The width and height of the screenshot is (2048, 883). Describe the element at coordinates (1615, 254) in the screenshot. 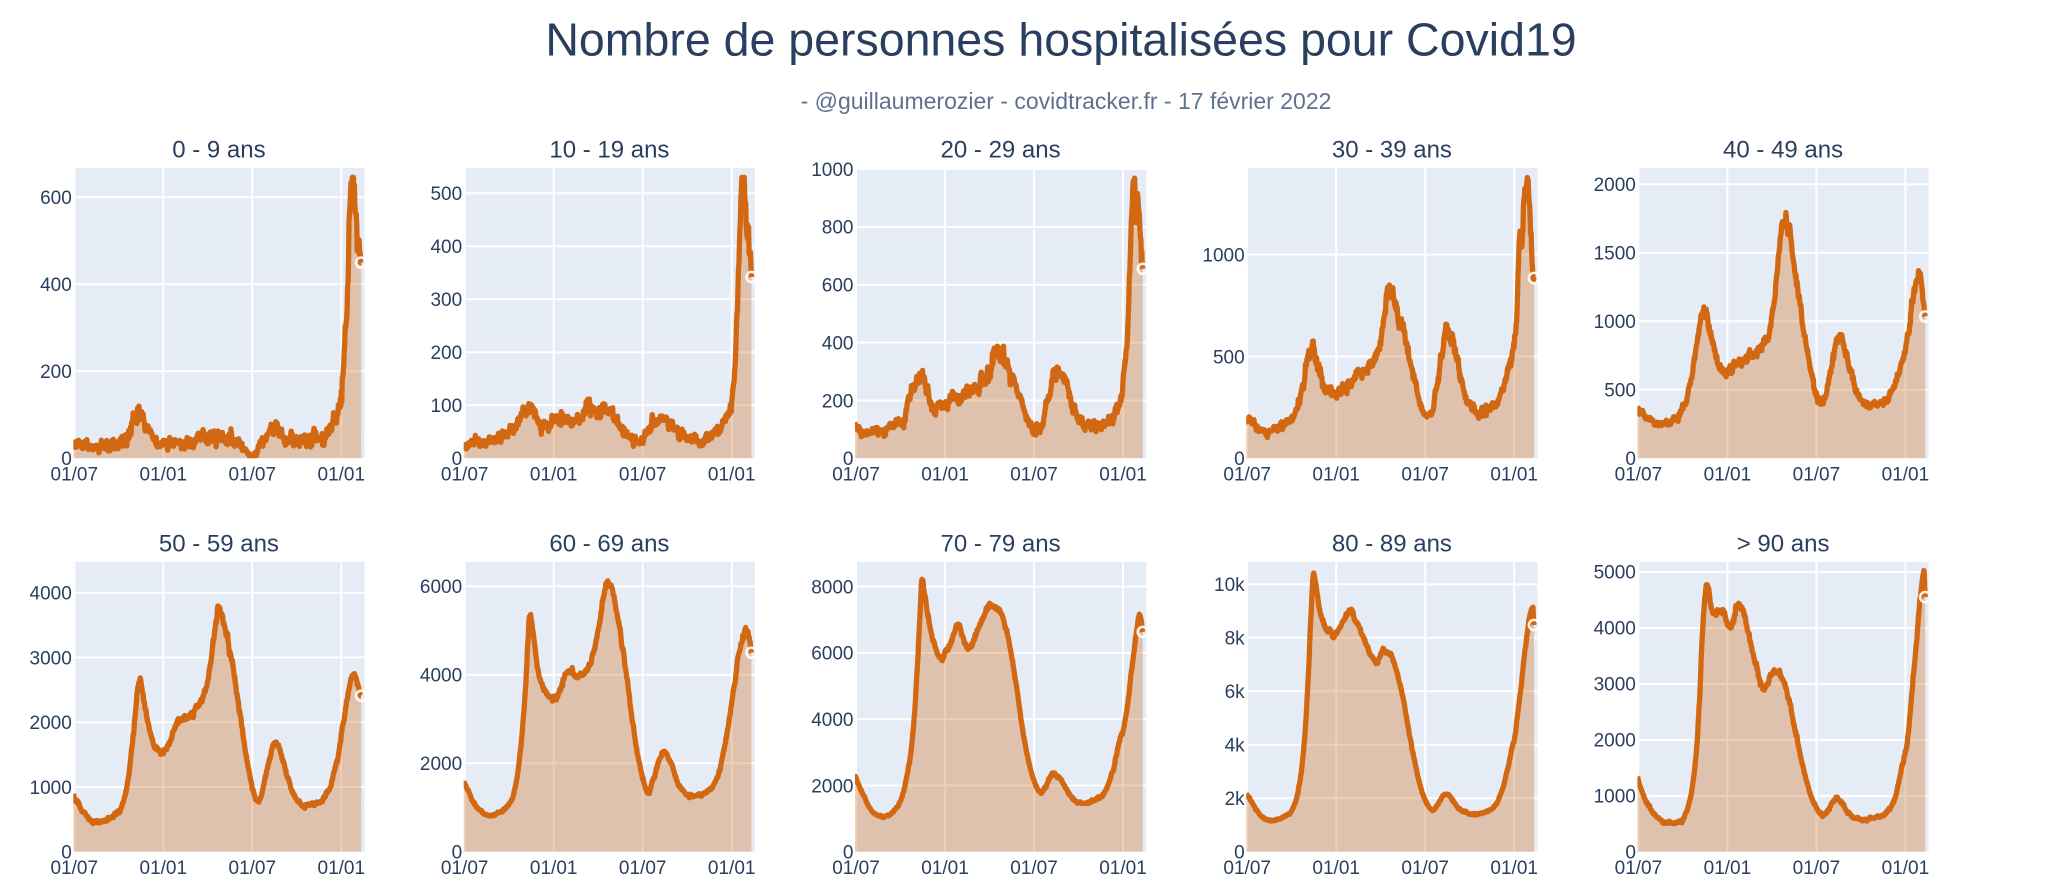

I see `svg-text: 1500` at that location.